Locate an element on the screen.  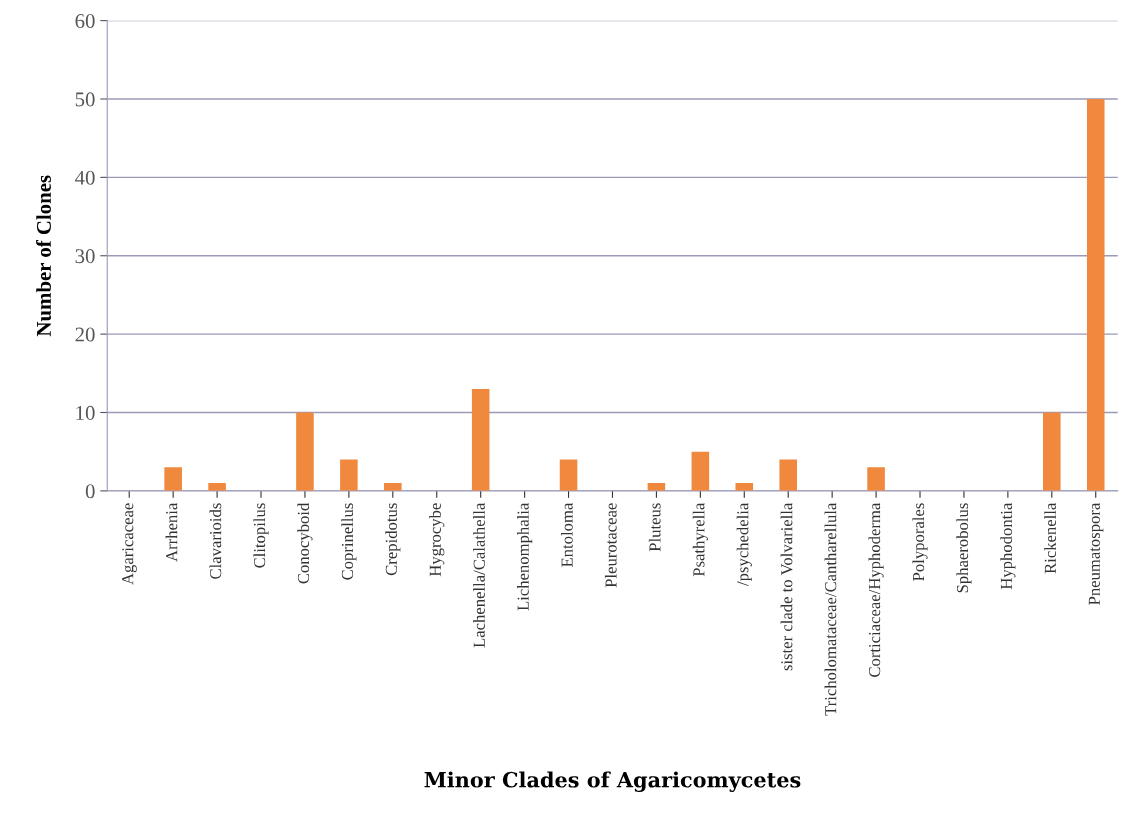
y-tick-label: 40 is located at coordinates (85, 177).